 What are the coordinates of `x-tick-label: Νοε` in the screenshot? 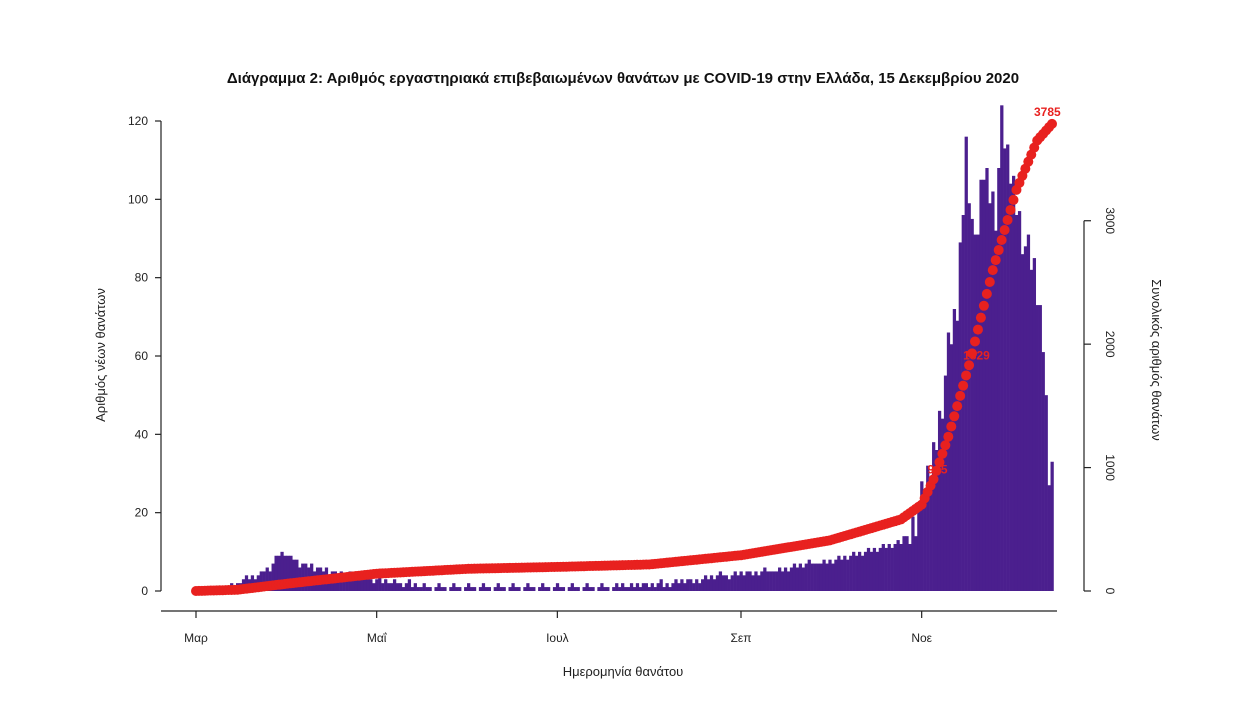 It's located at (921, 638).